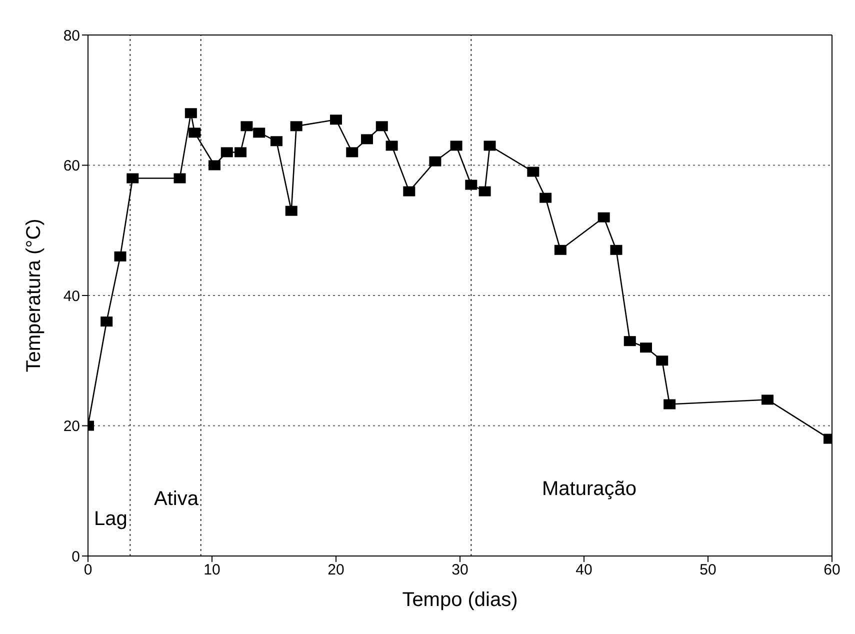 This screenshot has height=634, width=855. I want to click on x-tick-label: 50, so click(708, 570).